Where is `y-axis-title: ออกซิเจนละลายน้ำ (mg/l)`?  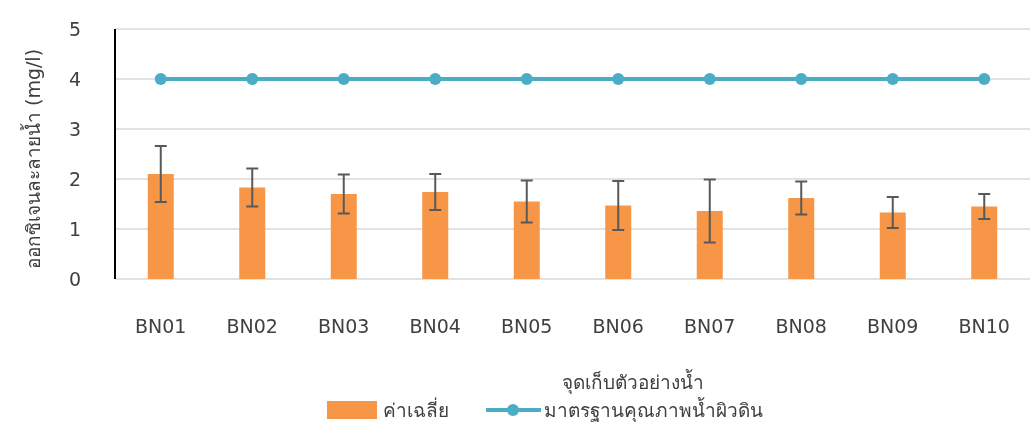 y-axis-title: ออกซิเจนละลายน้ำ (mg/l) is located at coordinates (32, 159).